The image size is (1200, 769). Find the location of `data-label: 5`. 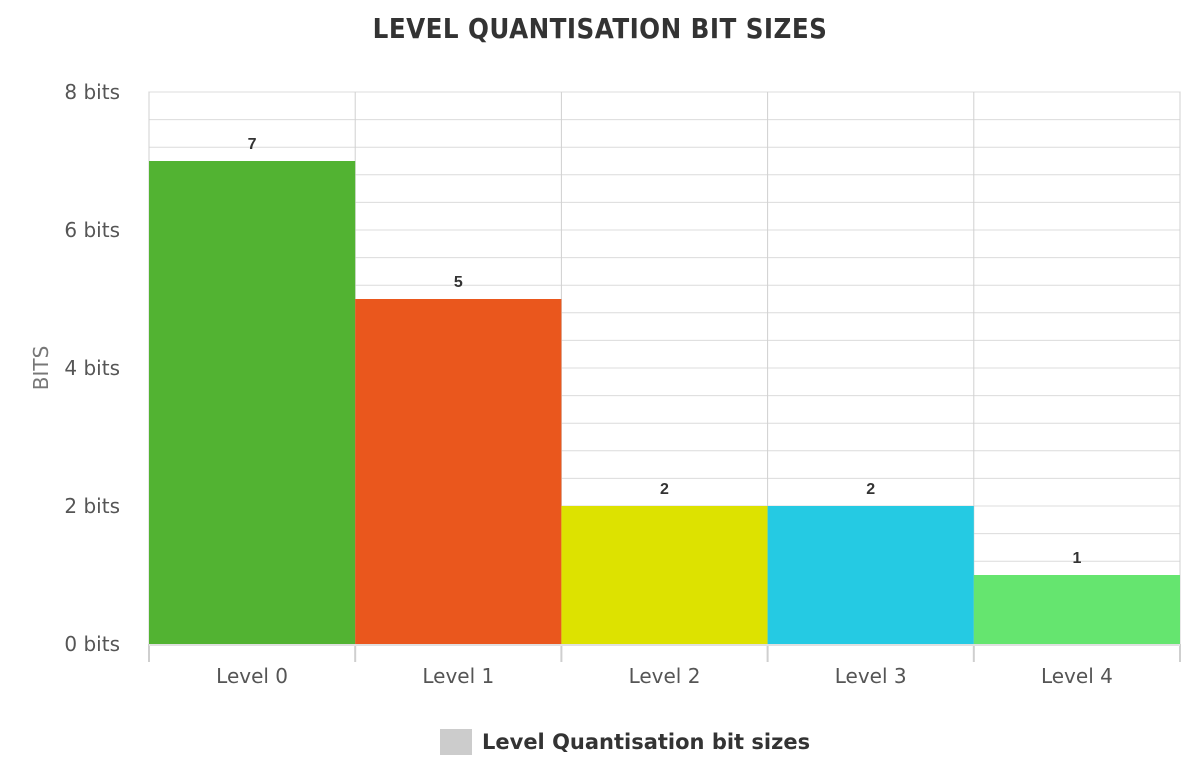

data-label: 5 is located at coordinates (458, 282).